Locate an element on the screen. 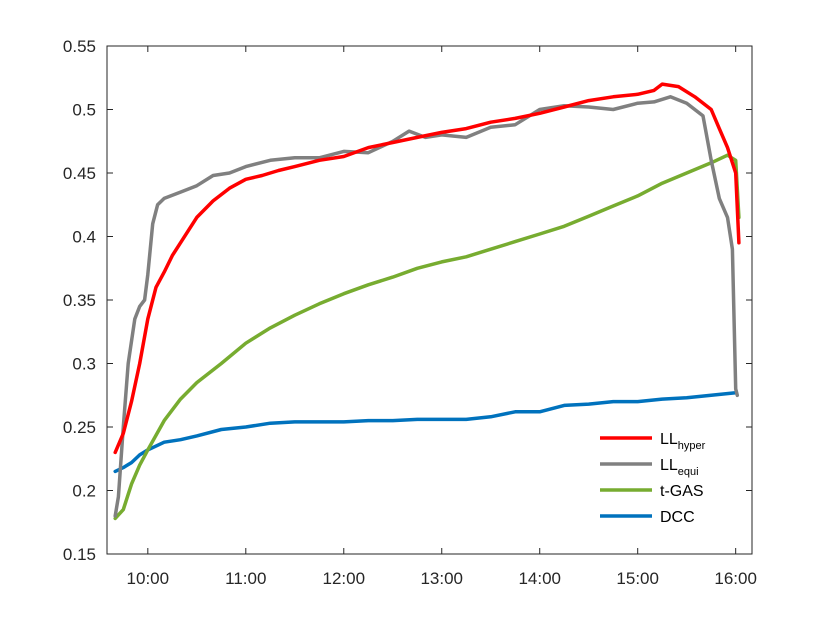 The image size is (830, 623). y-tick-label: 0.15 is located at coordinates (79, 554).